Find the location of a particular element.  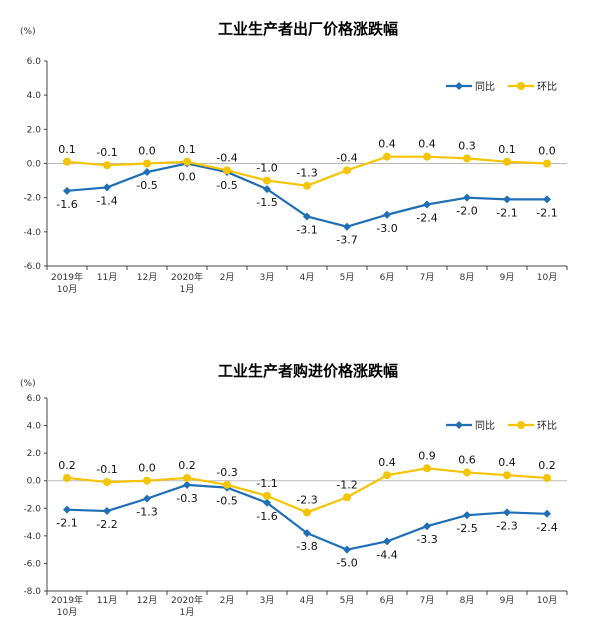

data-label-yoy: -2.4 is located at coordinates (546, 527).